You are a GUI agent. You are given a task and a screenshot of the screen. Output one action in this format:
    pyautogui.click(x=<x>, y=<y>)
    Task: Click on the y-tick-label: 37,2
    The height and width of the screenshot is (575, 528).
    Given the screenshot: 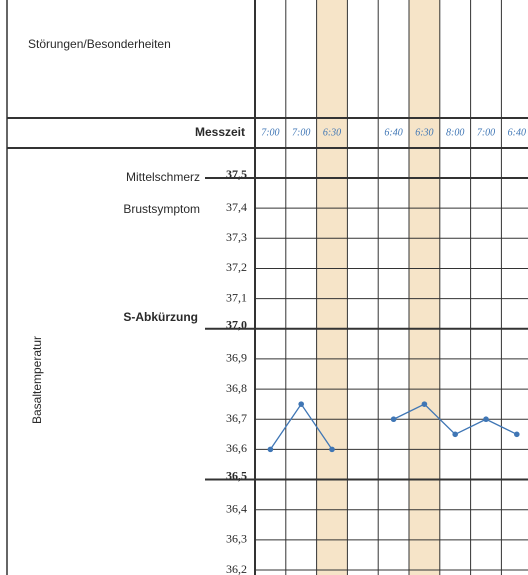 What is the action you would take?
    pyautogui.click(x=236, y=267)
    